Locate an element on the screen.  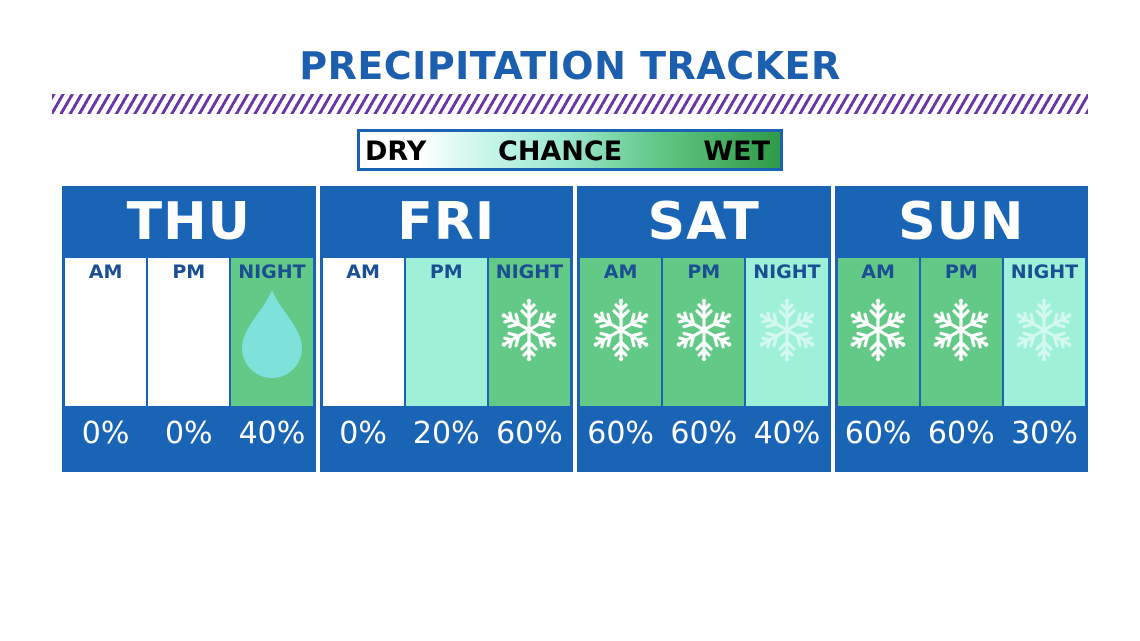
day-name: THU is located at coordinates (188, 222).